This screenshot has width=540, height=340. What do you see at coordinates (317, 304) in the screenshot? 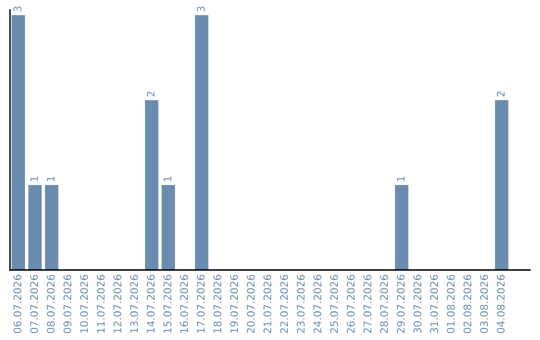
I see `x-tick-label: 24.07.2026` at bounding box center [317, 304].